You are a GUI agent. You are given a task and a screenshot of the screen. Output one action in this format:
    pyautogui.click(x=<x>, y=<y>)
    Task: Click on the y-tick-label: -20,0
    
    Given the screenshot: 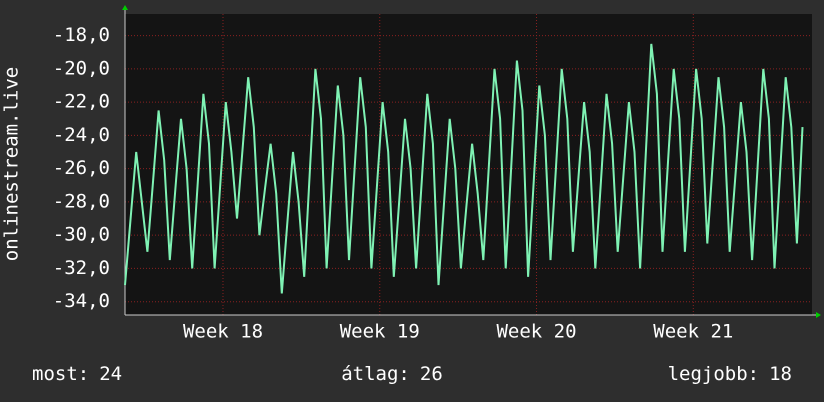 What is the action you would take?
    pyautogui.click(x=81, y=68)
    